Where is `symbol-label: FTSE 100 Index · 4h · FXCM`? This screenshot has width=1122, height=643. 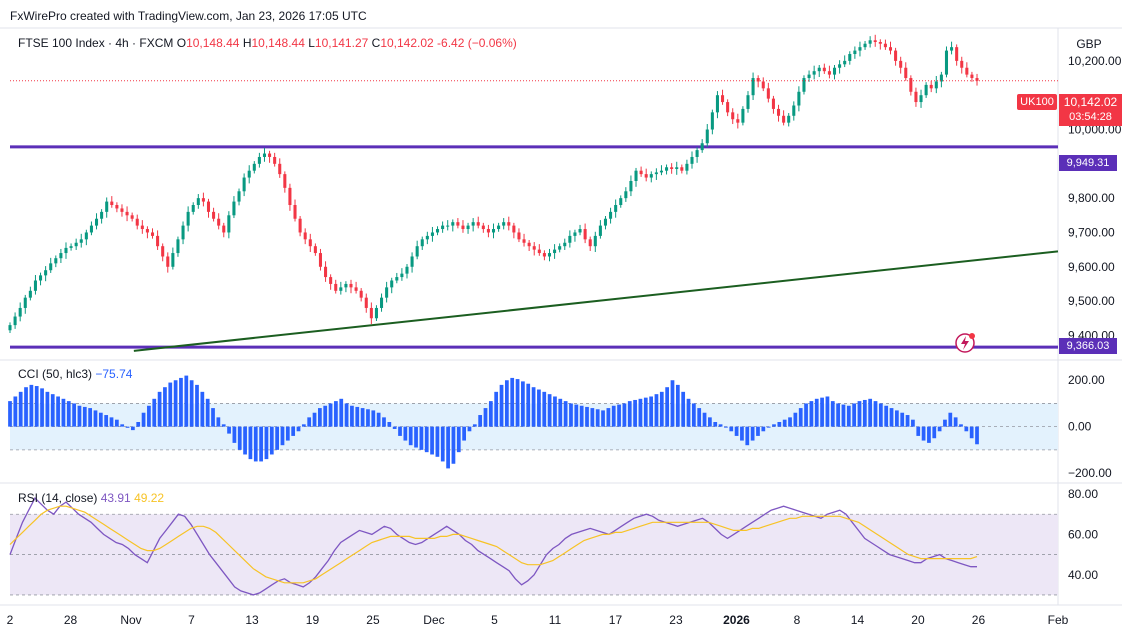
symbol-label: FTSE 100 Index · 4h · FXCM is located at coordinates (96, 43).